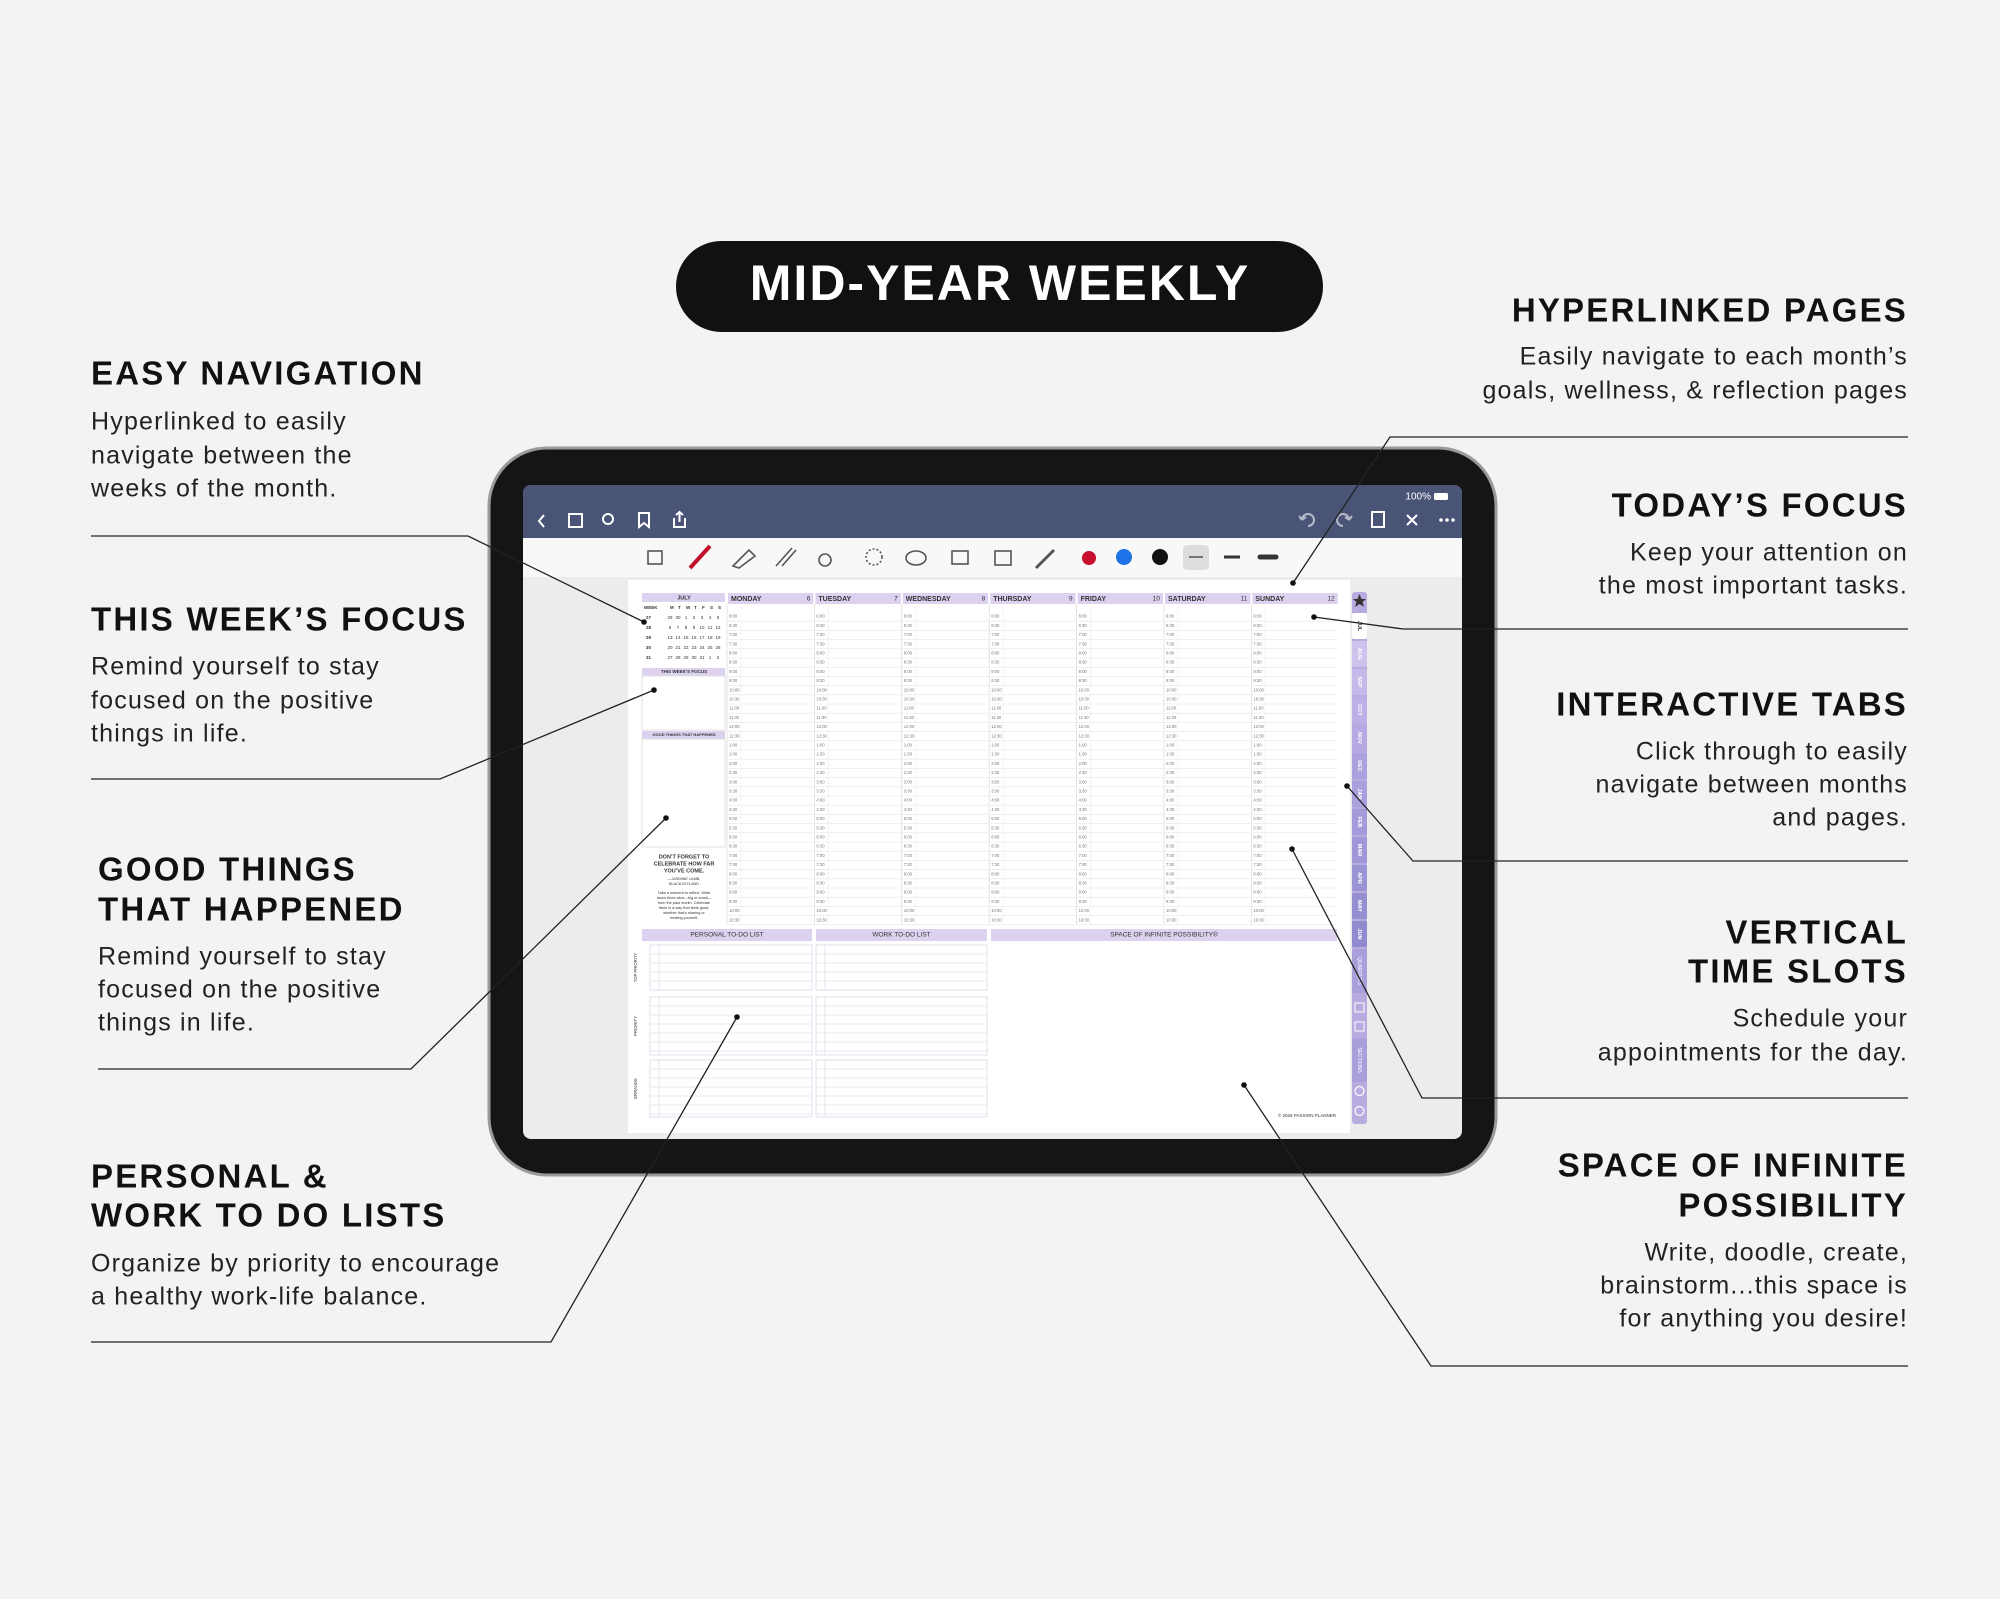 This screenshot has height=1599, width=2000. Describe the element at coordinates (1170, 892) in the screenshot. I see `time-slot-label: 9:00` at that location.